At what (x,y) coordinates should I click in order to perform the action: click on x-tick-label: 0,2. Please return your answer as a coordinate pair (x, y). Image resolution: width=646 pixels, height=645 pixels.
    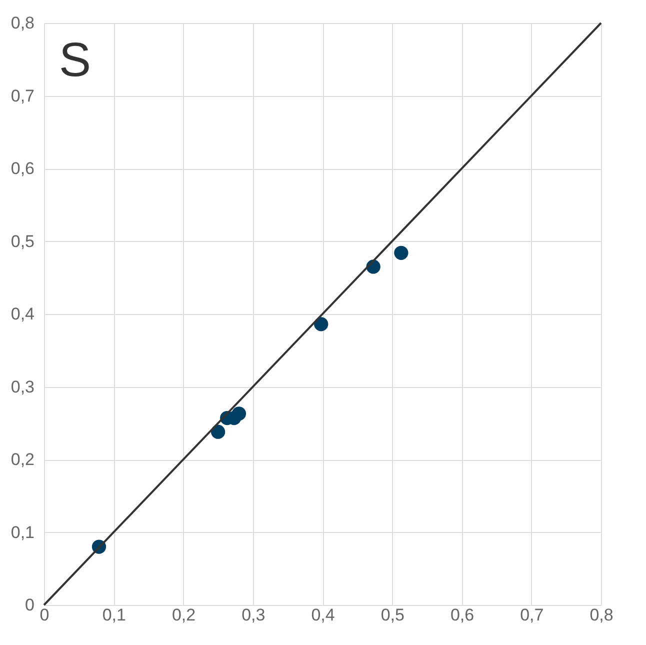
    Looking at the image, I should click on (184, 615).